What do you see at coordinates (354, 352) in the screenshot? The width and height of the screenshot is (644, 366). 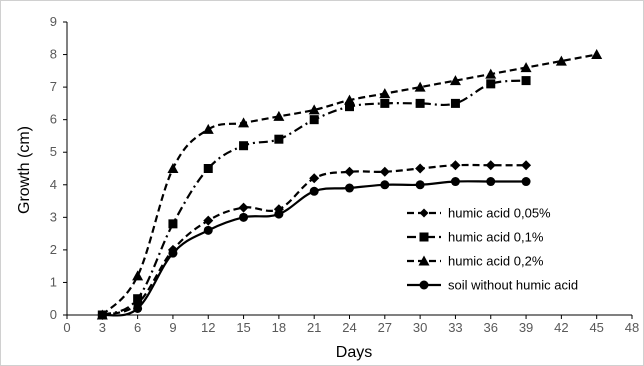 I see `x-axis-title: Days` at bounding box center [354, 352].